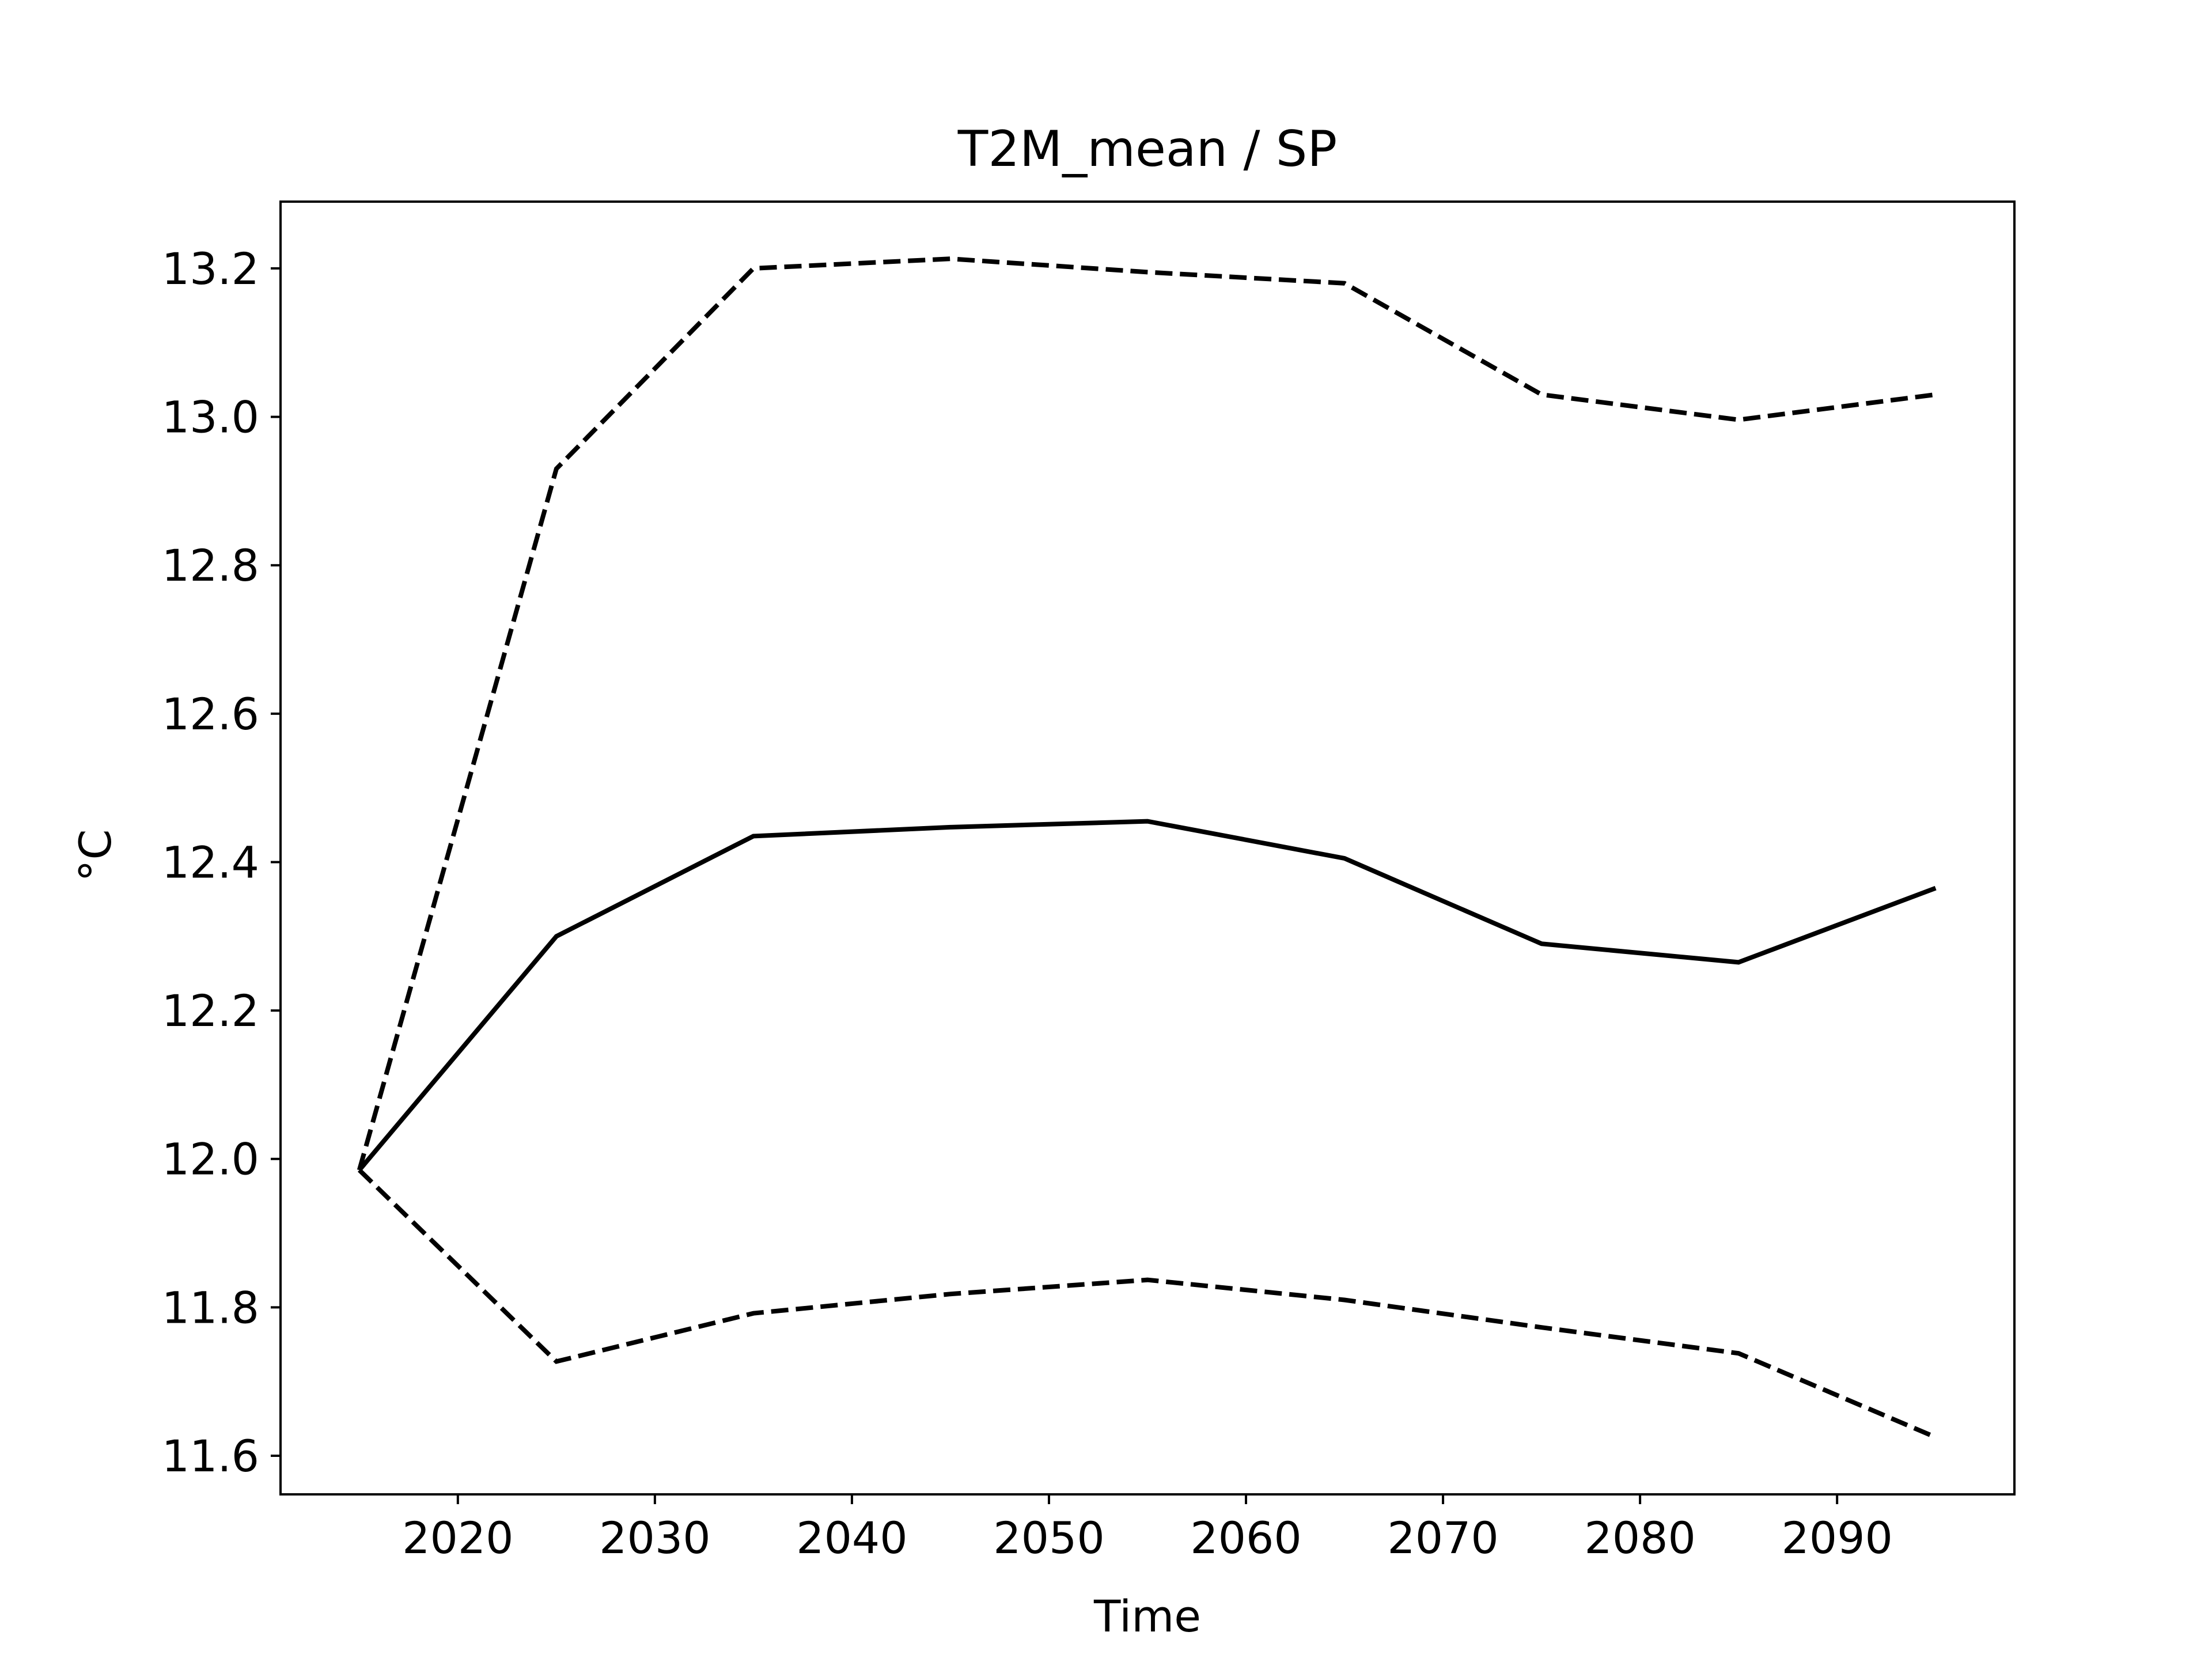  I want to click on x-axis-ticks: 2020 2030 2040 2050 2060 2070 2080 2090, so click(1147, 1528).